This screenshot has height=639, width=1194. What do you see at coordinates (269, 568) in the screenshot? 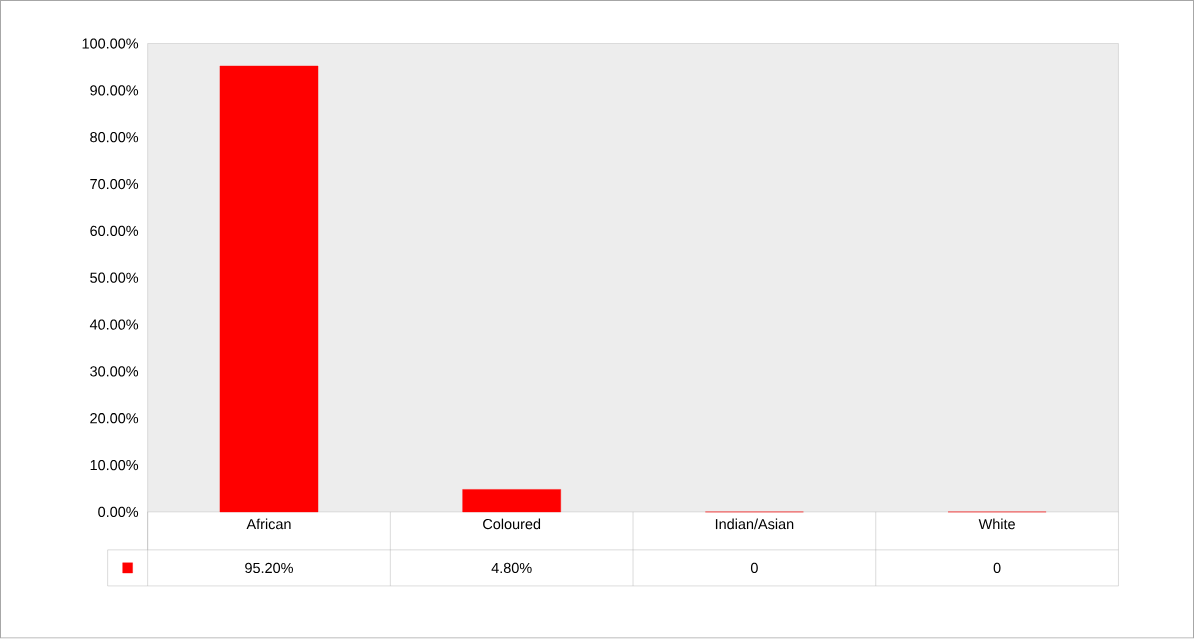
I see `data-label: 95.20%` at bounding box center [269, 568].